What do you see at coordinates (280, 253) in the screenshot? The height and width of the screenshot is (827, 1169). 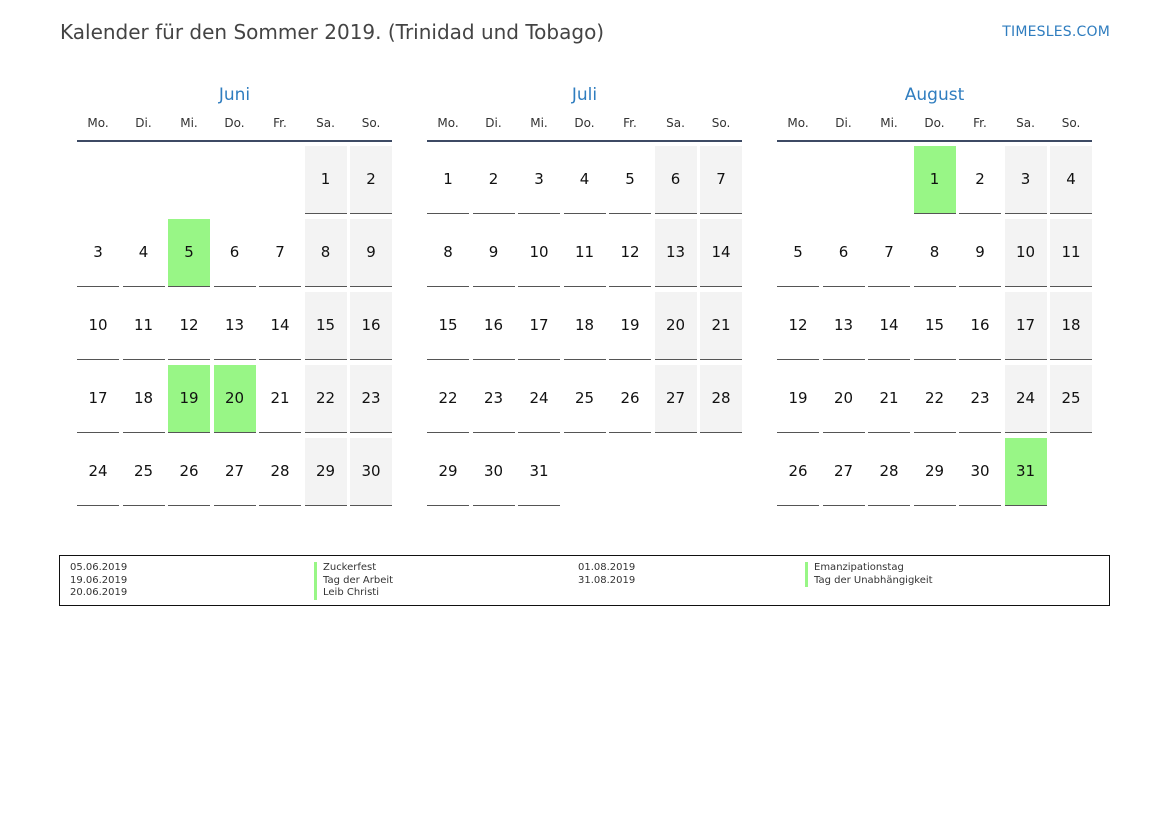 I see `day-cell: 7` at bounding box center [280, 253].